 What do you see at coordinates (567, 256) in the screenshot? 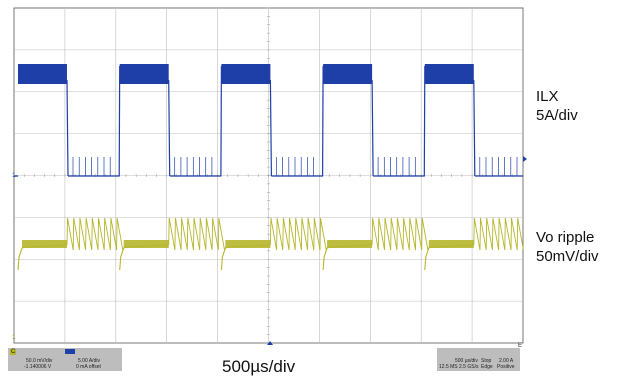
I see `vo-ripple-scale: 50mV/div` at bounding box center [567, 256].